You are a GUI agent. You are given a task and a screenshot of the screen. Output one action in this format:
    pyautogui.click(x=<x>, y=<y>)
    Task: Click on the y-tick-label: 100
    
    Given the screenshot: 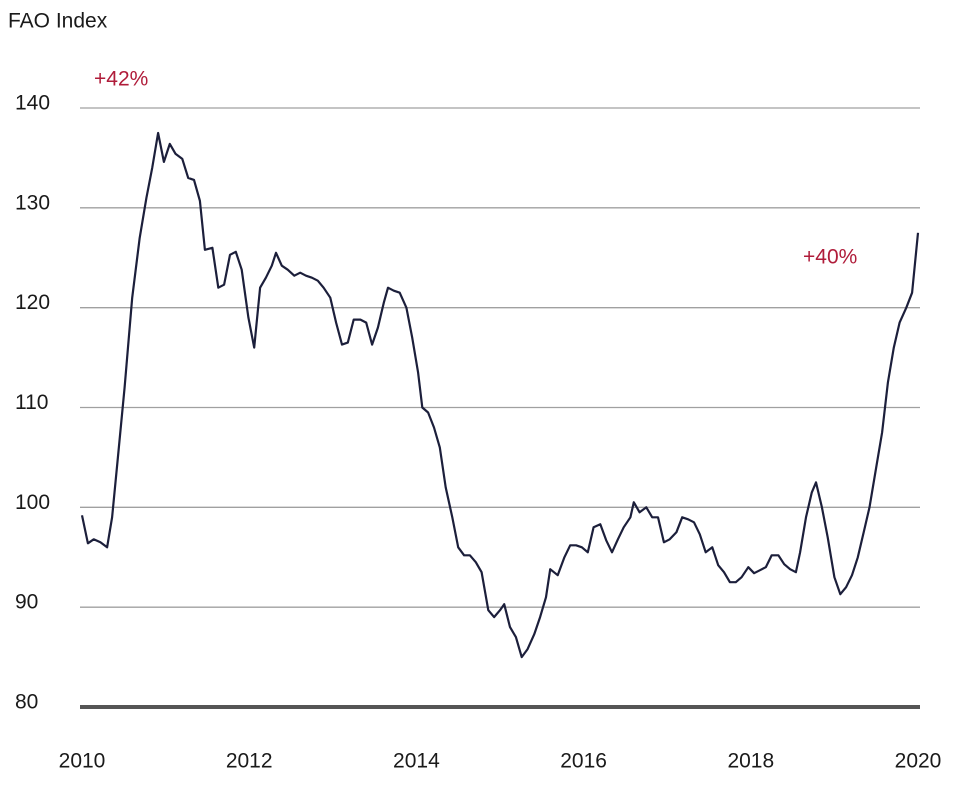 What is the action you would take?
    pyautogui.click(x=32, y=502)
    